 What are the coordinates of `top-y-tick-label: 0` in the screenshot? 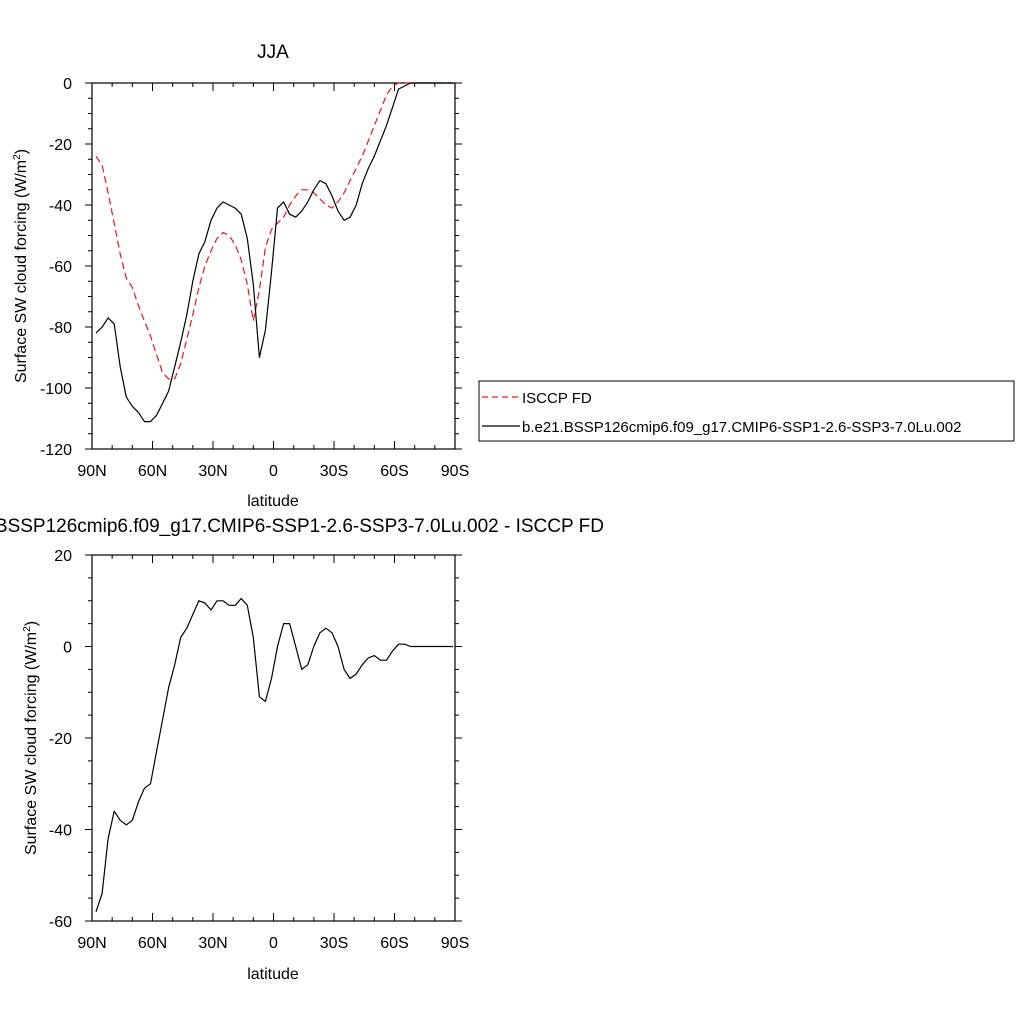 It's located at (67, 84).